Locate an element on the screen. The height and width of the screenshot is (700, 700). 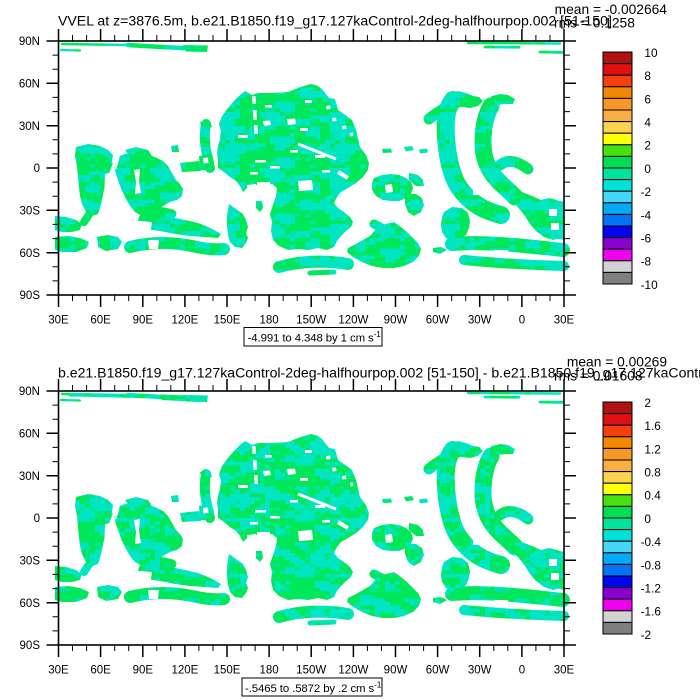
svg-text: 0.8 is located at coordinates (652, 473).